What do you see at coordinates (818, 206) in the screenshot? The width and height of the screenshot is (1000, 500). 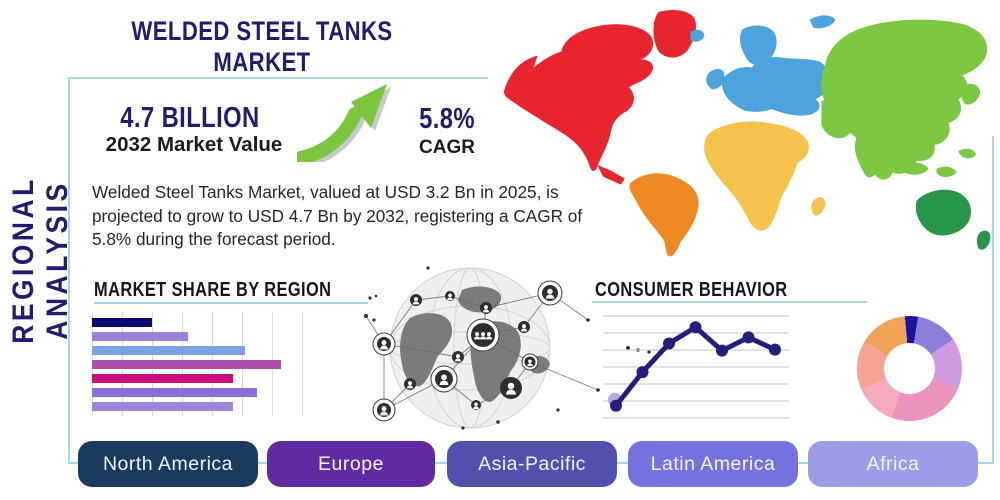 I see `map-madagascar` at bounding box center [818, 206].